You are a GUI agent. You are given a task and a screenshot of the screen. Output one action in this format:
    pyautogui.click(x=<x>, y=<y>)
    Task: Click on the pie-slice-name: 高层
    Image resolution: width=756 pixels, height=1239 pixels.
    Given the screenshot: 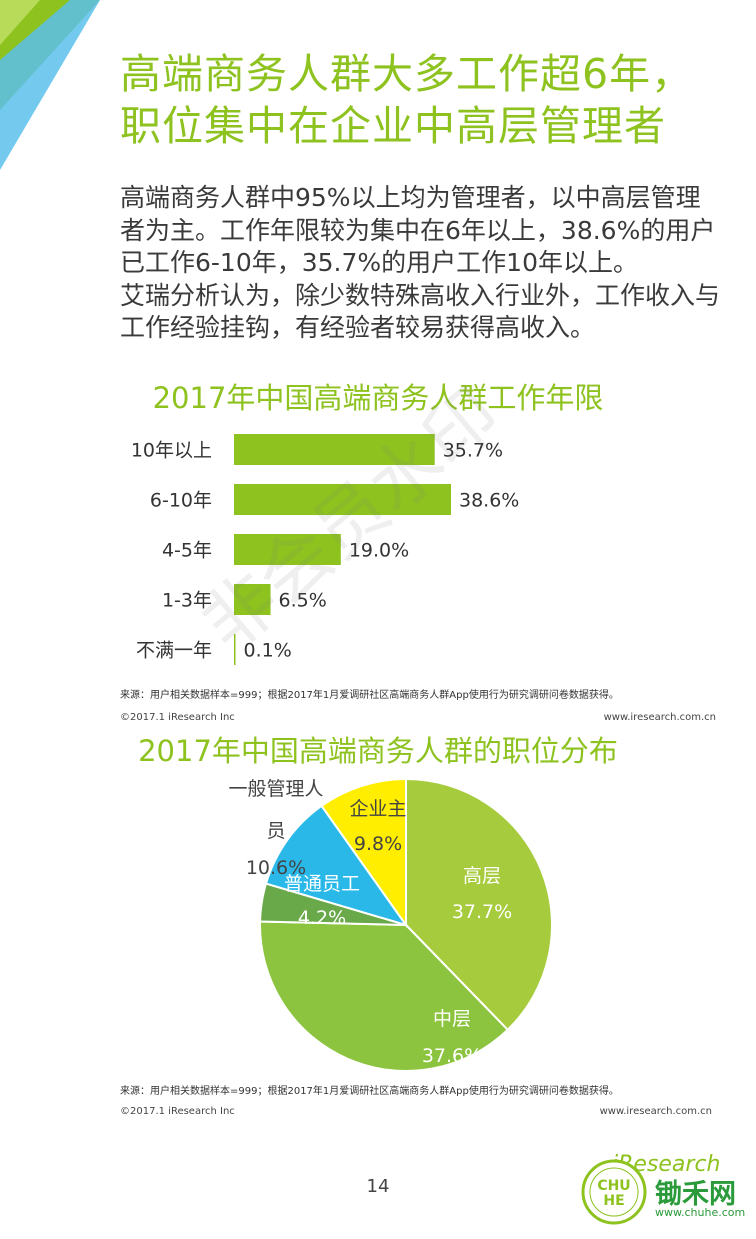 What is the action you would take?
    pyautogui.click(x=482, y=876)
    